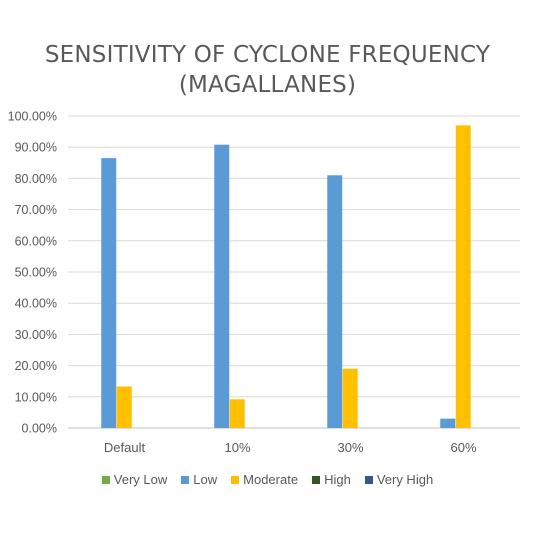 The height and width of the screenshot is (535, 535). I want to click on chart-title-line-1: SENSITIVITY OF CYCLONE FREQUENCY, so click(267, 55).